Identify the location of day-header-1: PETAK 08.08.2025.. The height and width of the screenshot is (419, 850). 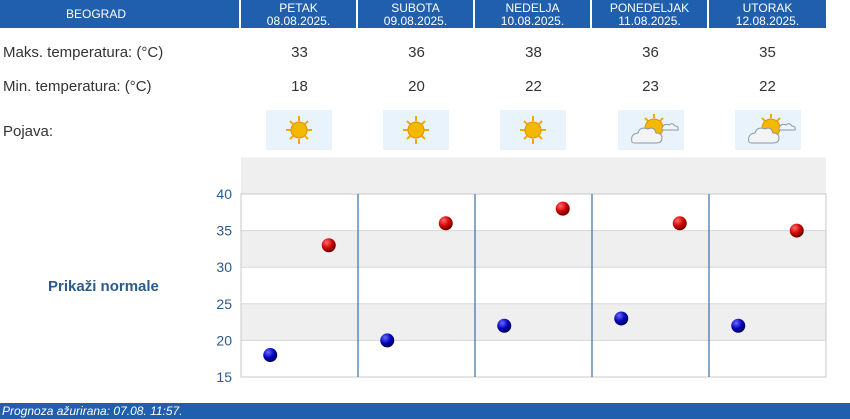
(298, 14).